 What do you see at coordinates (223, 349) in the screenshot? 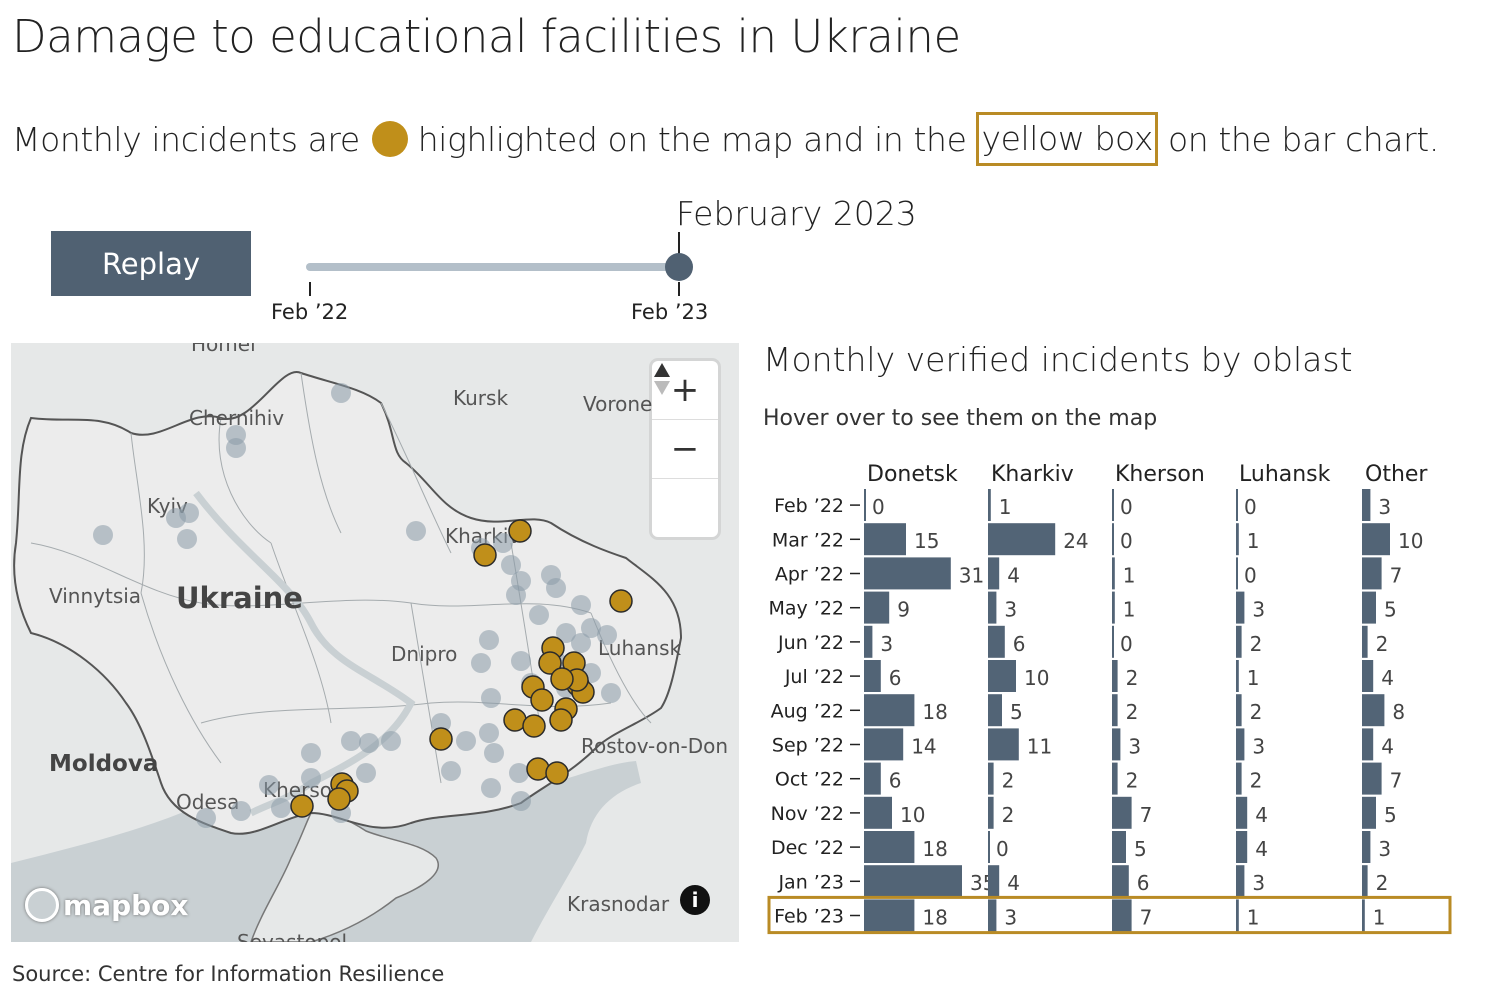
I see `label-homel: Homel` at bounding box center [223, 349].